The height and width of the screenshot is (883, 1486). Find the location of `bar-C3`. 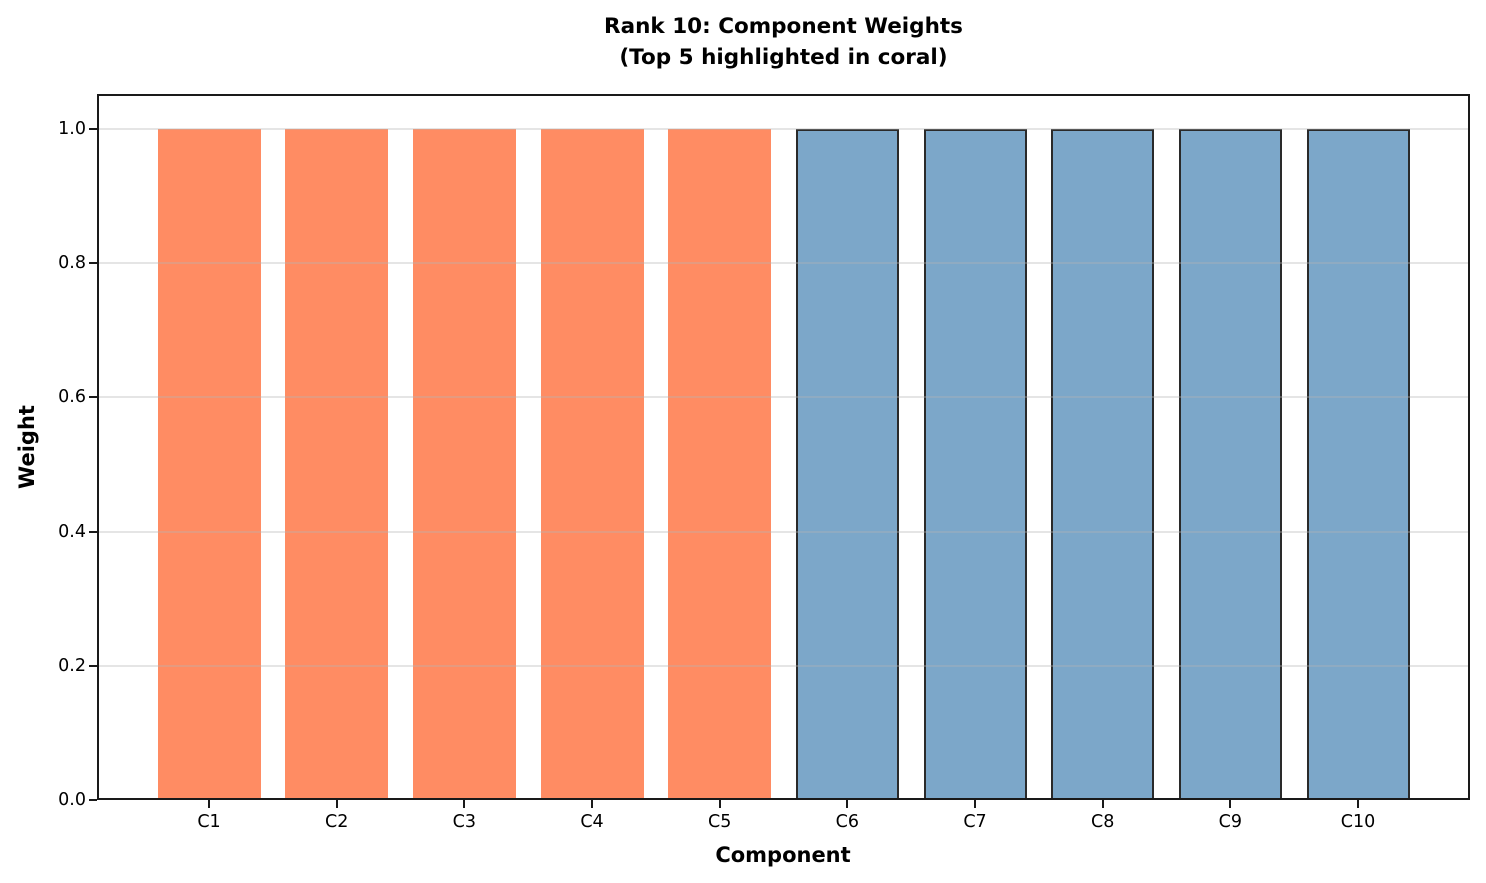

bar-C3 is located at coordinates (464, 464).